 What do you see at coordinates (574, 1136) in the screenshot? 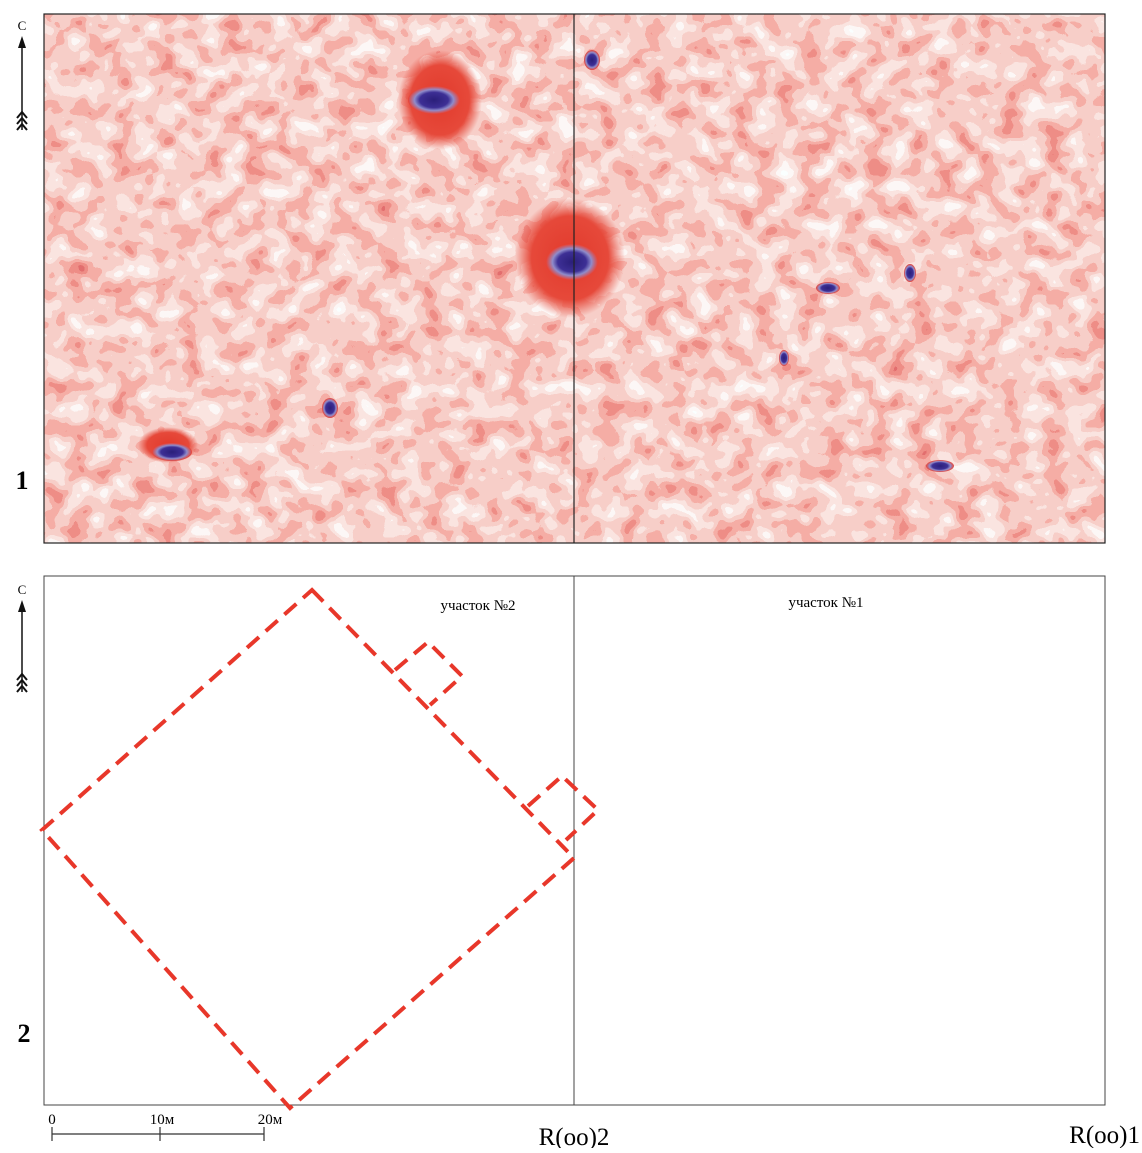
I see `profile-label: R(oo)2` at bounding box center [574, 1136].